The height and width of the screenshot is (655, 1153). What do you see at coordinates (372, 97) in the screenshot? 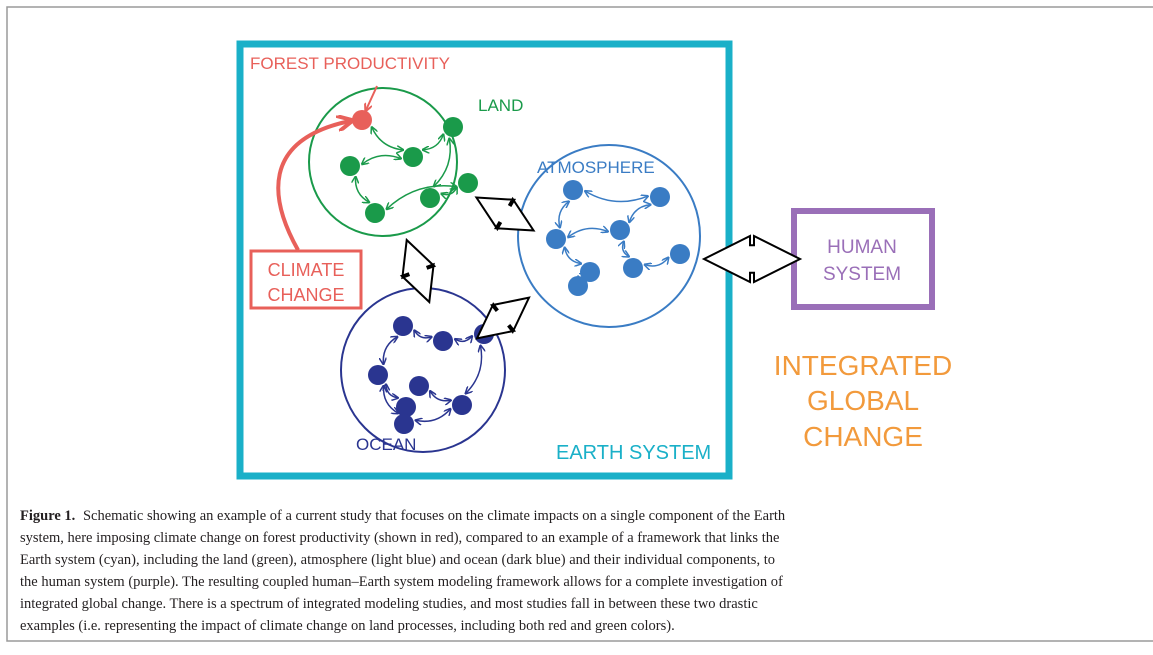
I see `forest-pointer` at bounding box center [372, 97].